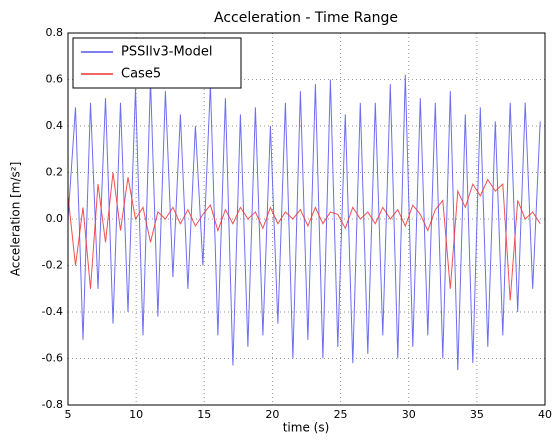 The width and height of the screenshot is (557, 442). What do you see at coordinates (52, 265) in the screenshot?
I see `y-tick-label: -0.2` at bounding box center [52, 265].